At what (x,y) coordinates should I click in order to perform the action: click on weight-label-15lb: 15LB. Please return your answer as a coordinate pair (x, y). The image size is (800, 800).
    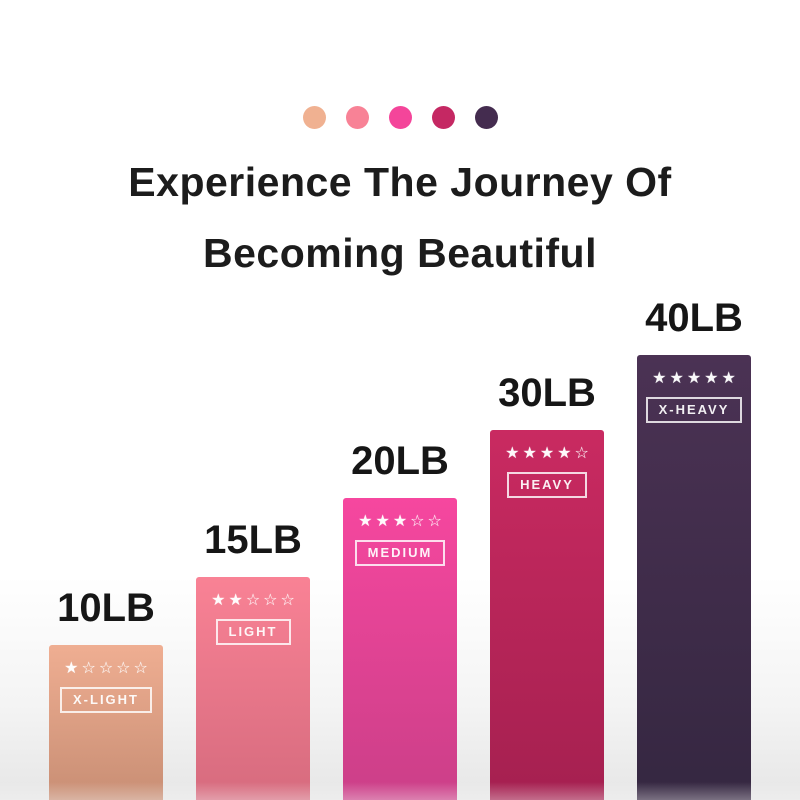
    Looking at the image, I should click on (253, 540).